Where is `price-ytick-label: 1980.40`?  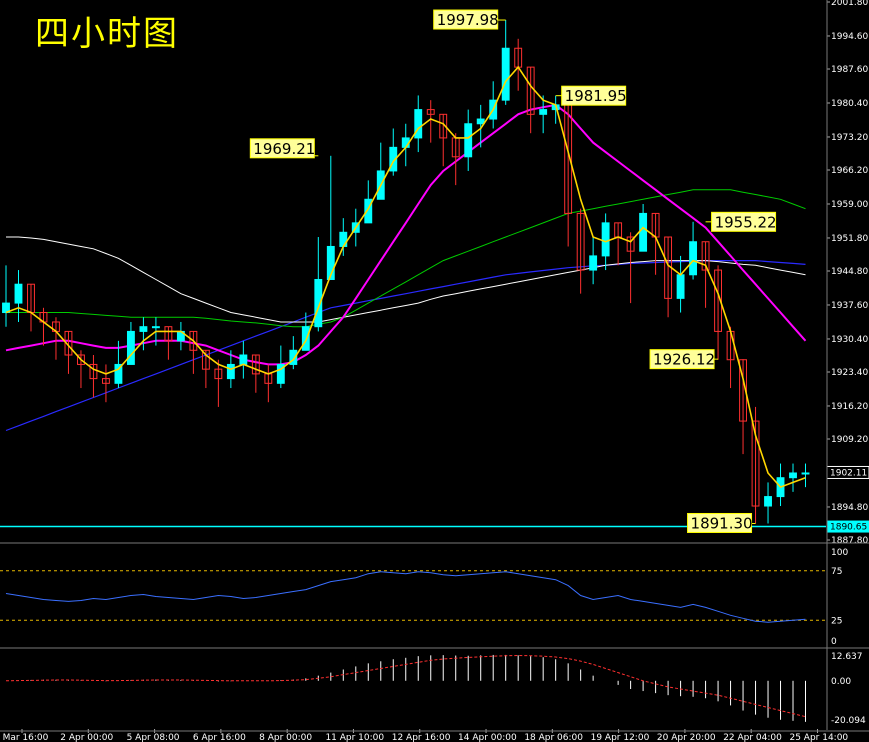 price-ytick-label: 1980.40 is located at coordinates (849, 104).